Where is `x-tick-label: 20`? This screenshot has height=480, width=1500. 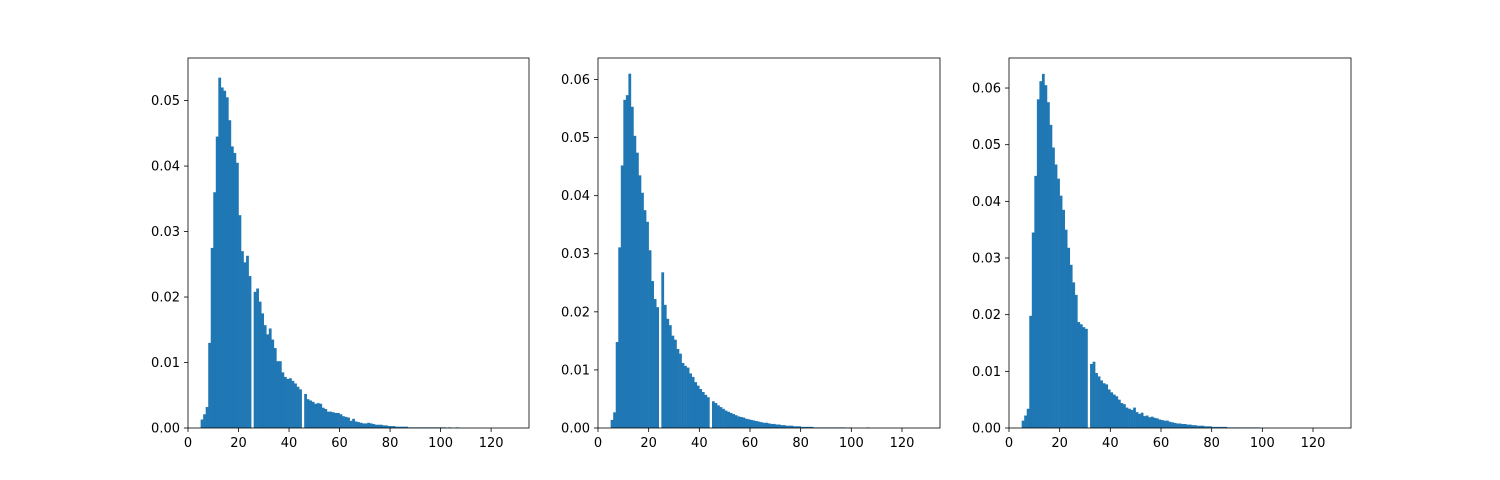 x-tick-label: 20 is located at coordinates (648, 443).